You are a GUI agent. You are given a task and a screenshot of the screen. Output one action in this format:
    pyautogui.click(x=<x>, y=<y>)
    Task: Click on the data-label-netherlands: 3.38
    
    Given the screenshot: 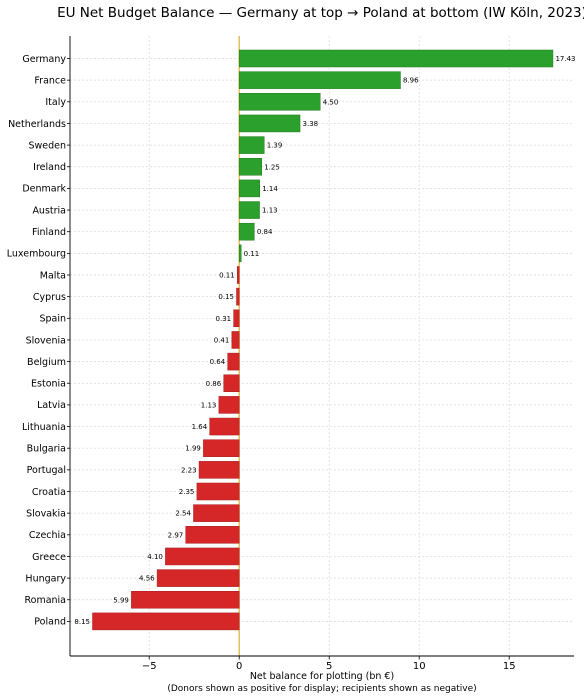 What is the action you would take?
    pyautogui.click(x=311, y=124)
    